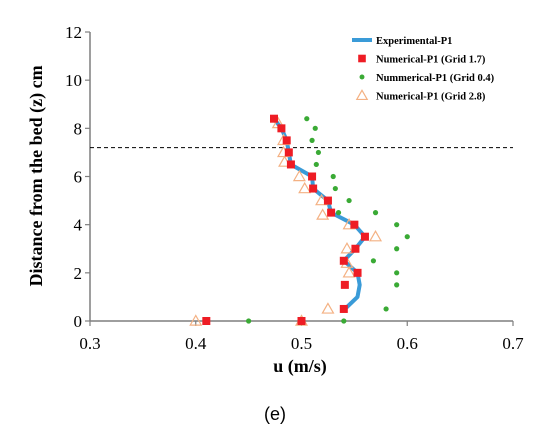 This screenshot has width=550, height=434. I want to click on y-tick-label: 0, so click(78, 321).